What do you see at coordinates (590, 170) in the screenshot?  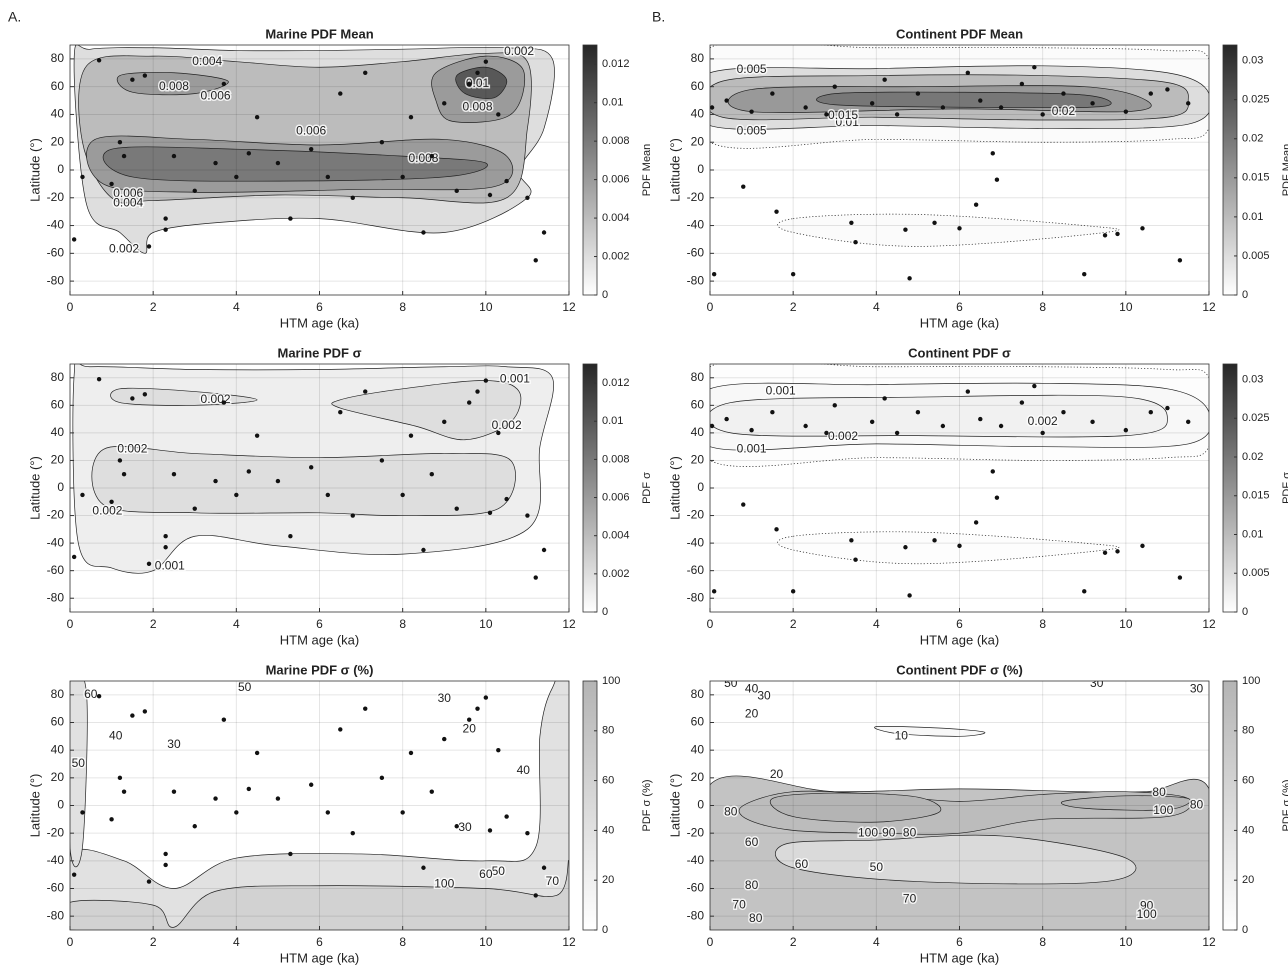 I see `colorbar` at bounding box center [590, 170].